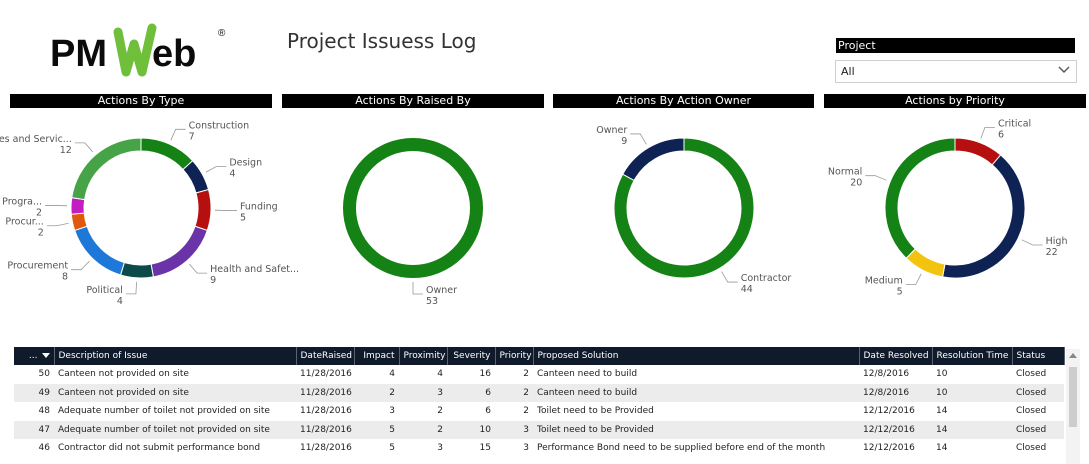  What do you see at coordinates (41, 233) in the screenshot?
I see `data-value-procur: 2` at bounding box center [41, 233].